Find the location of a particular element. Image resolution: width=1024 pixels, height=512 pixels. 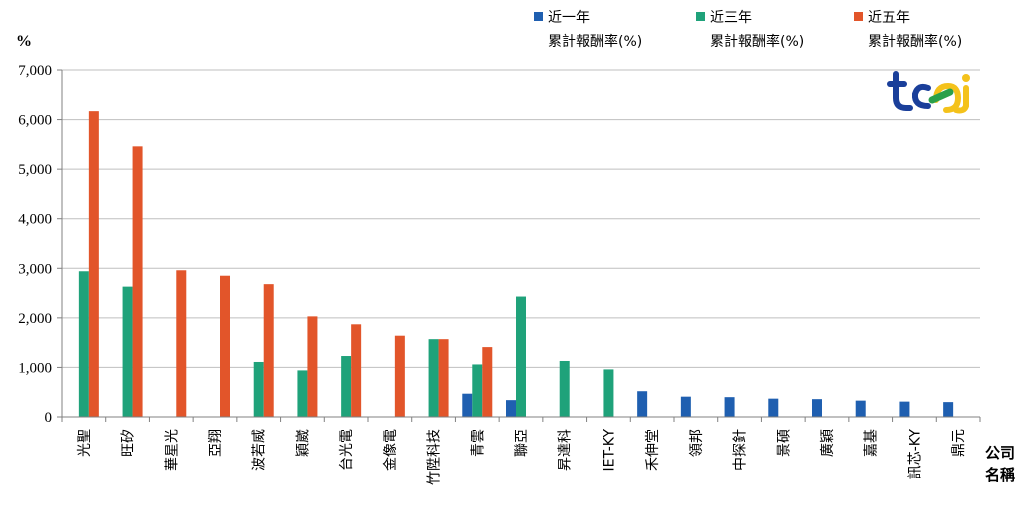

x-tick-label: 嘉基 is located at coordinates (871, 443).